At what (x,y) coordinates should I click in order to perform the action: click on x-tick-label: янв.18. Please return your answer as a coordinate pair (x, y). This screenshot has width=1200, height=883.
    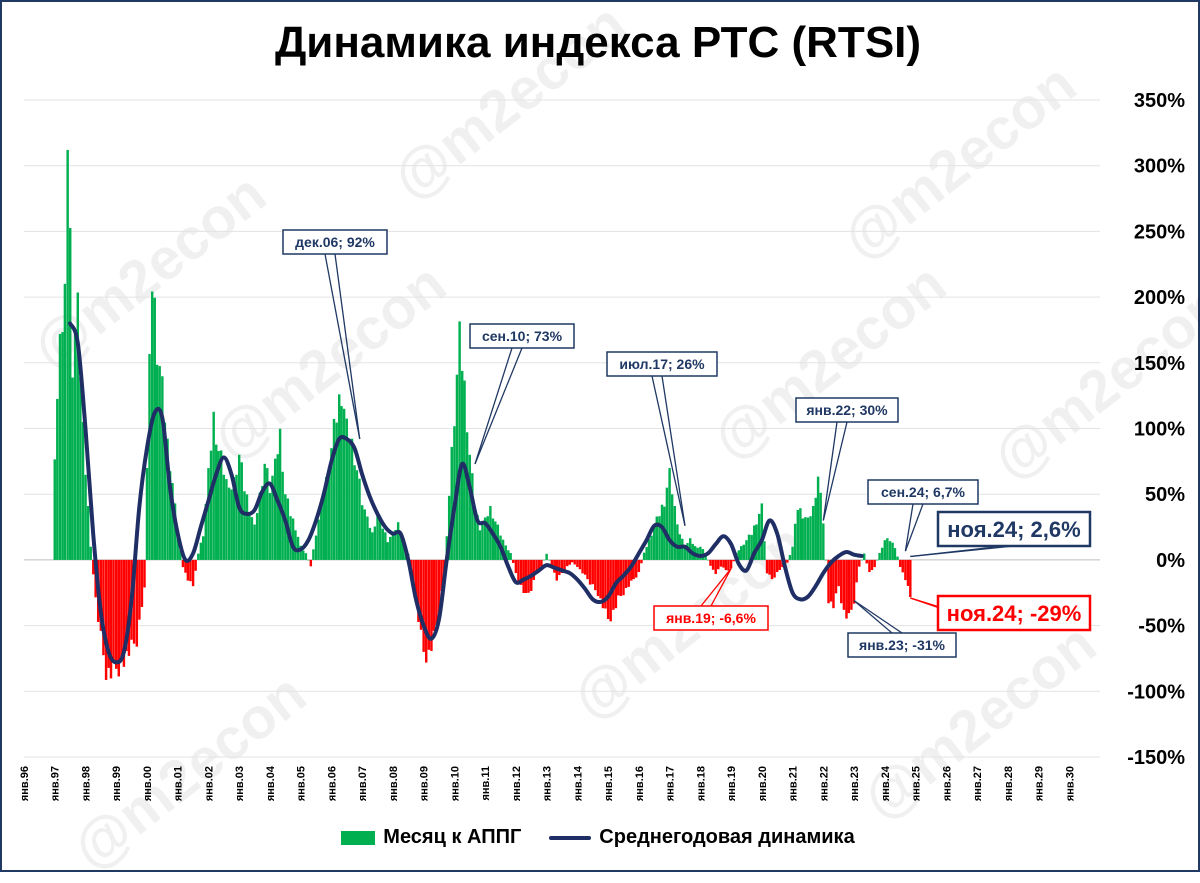
    Looking at the image, I should click on (701, 783).